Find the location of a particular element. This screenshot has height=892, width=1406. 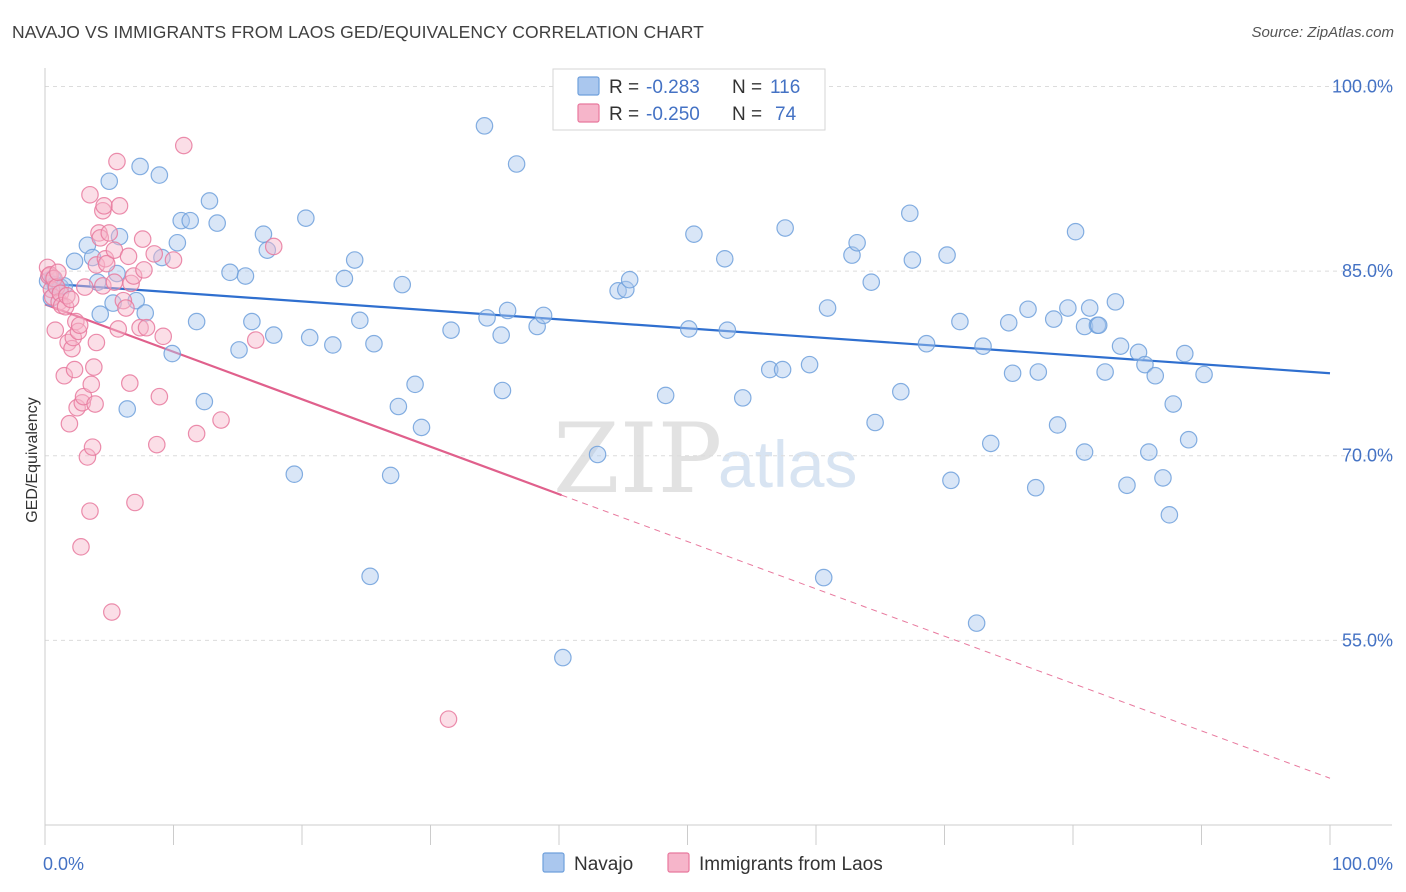

legend-n-label-laos: N = is located at coordinates (747, 114).